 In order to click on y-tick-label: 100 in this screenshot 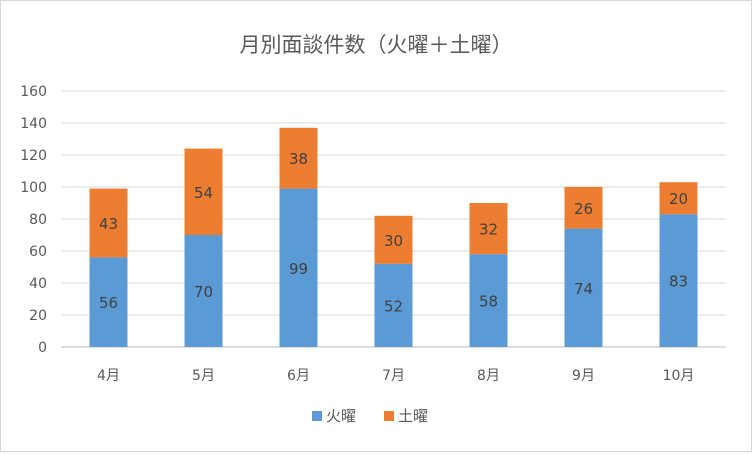, I will do `click(33, 188)`.